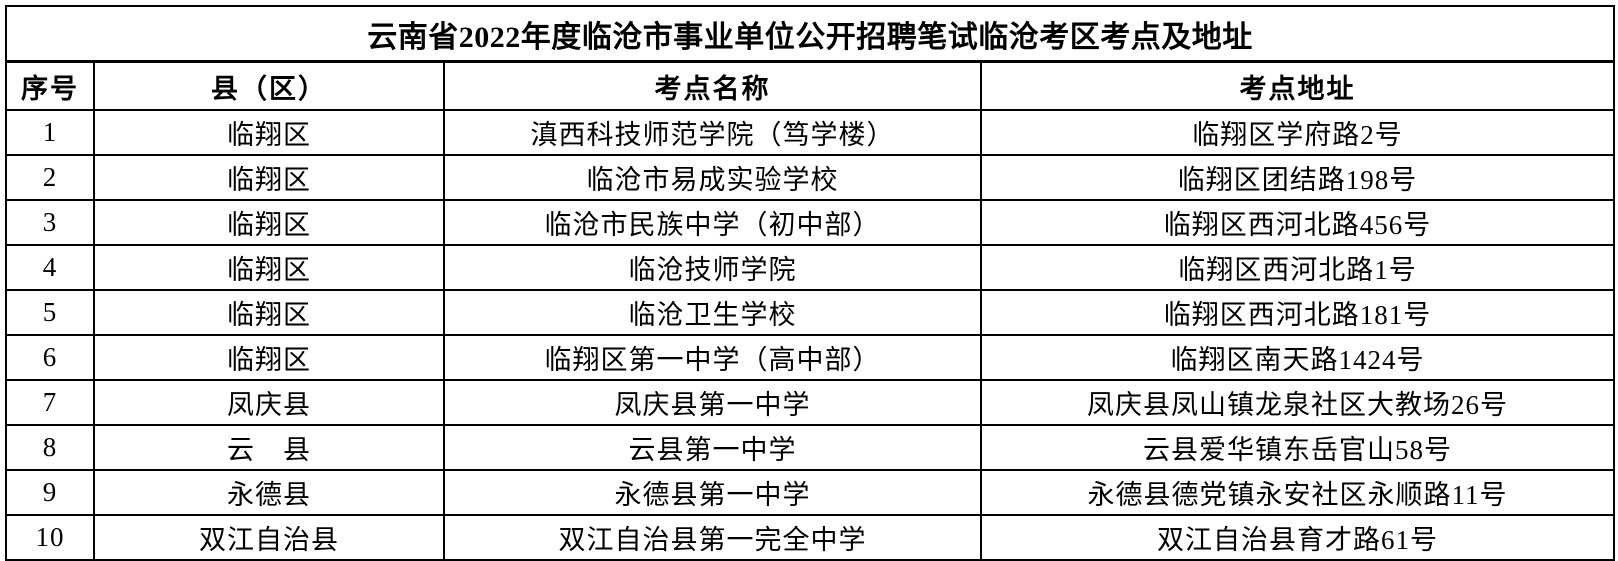 The image size is (1618, 561). What do you see at coordinates (712, 222) in the screenshot?
I see `cell-site-name: 临沧市民族中学（初中部）` at bounding box center [712, 222].